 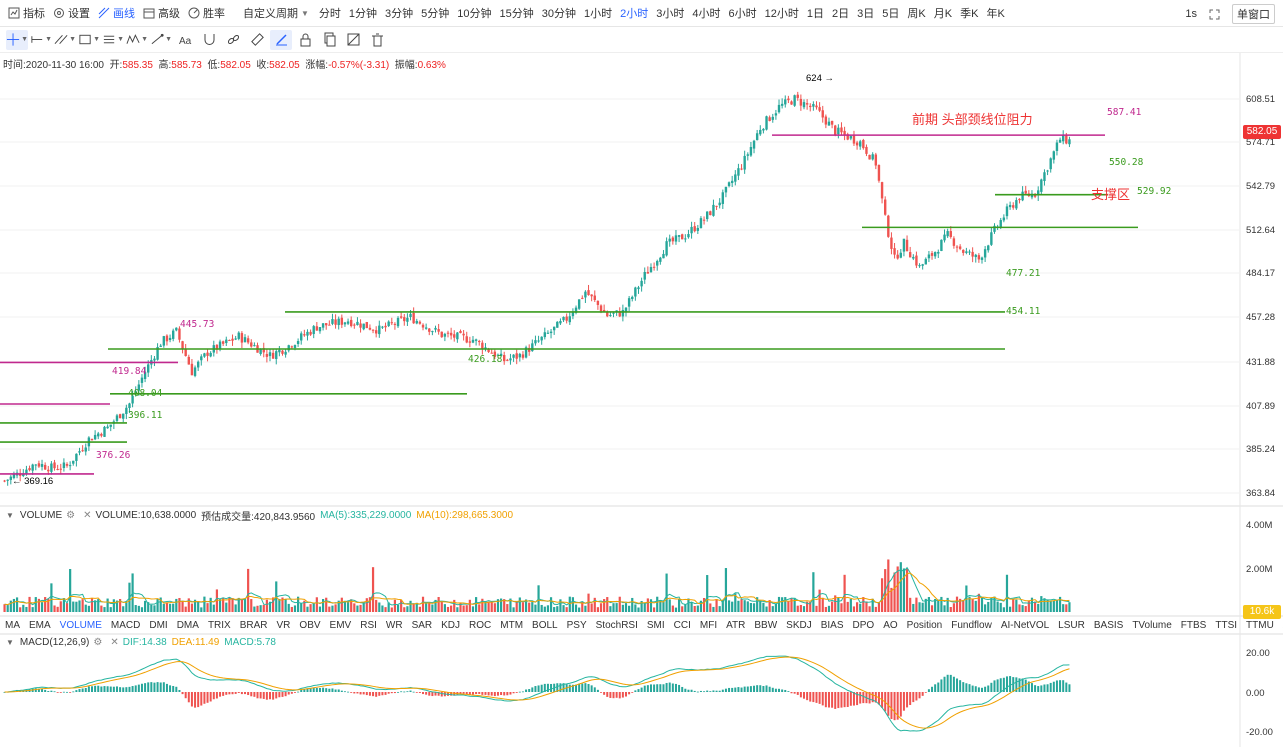 I want to click on indicator-tab-21: CCI, so click(x=682, y=625).